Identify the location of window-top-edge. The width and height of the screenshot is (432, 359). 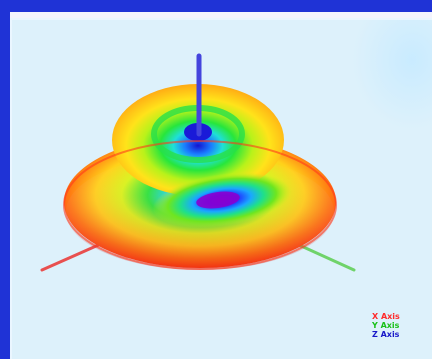
(221, 15).